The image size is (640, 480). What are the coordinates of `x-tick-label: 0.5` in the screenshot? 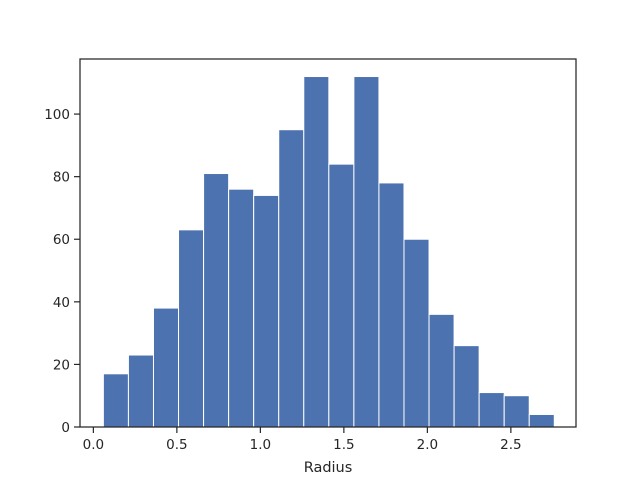 It's located at (176, 445).